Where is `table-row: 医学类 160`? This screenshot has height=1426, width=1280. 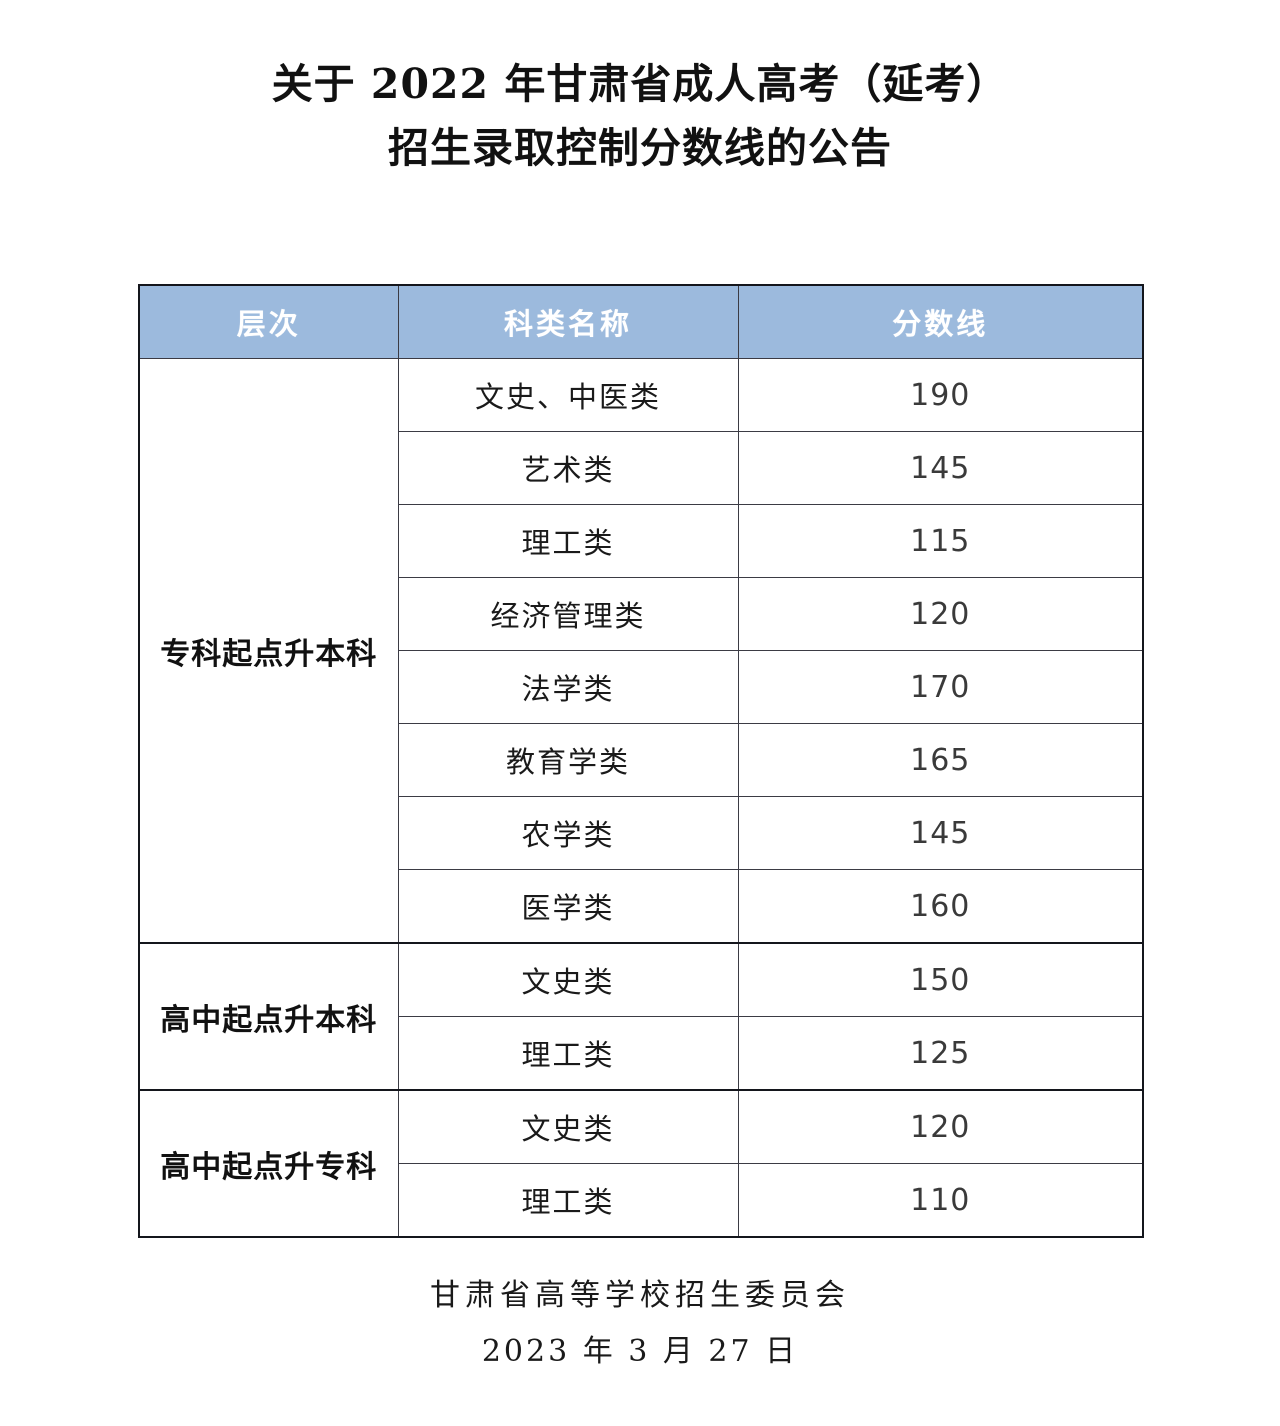
table-row: 医学类 160 is located at coordinates (641, 906).